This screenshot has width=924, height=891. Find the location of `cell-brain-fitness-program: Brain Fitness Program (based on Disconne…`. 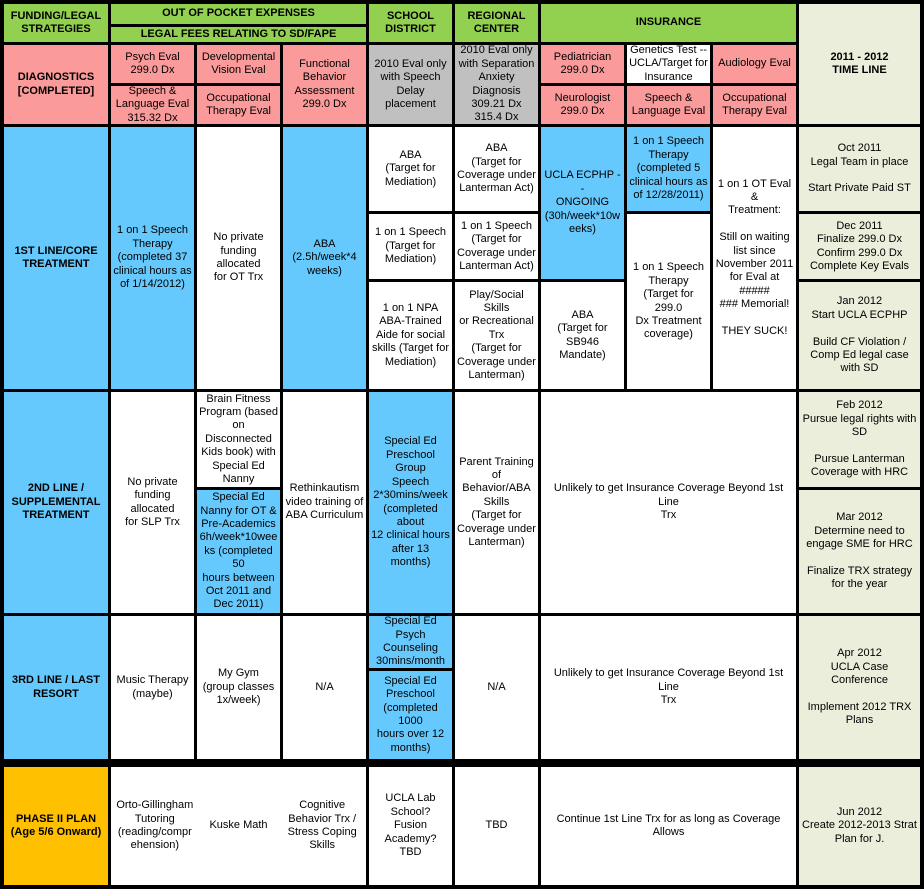

cell-brain-fitness-program: Brain Fitness Program (based on Disconne… is located at coordinates (238, 439).